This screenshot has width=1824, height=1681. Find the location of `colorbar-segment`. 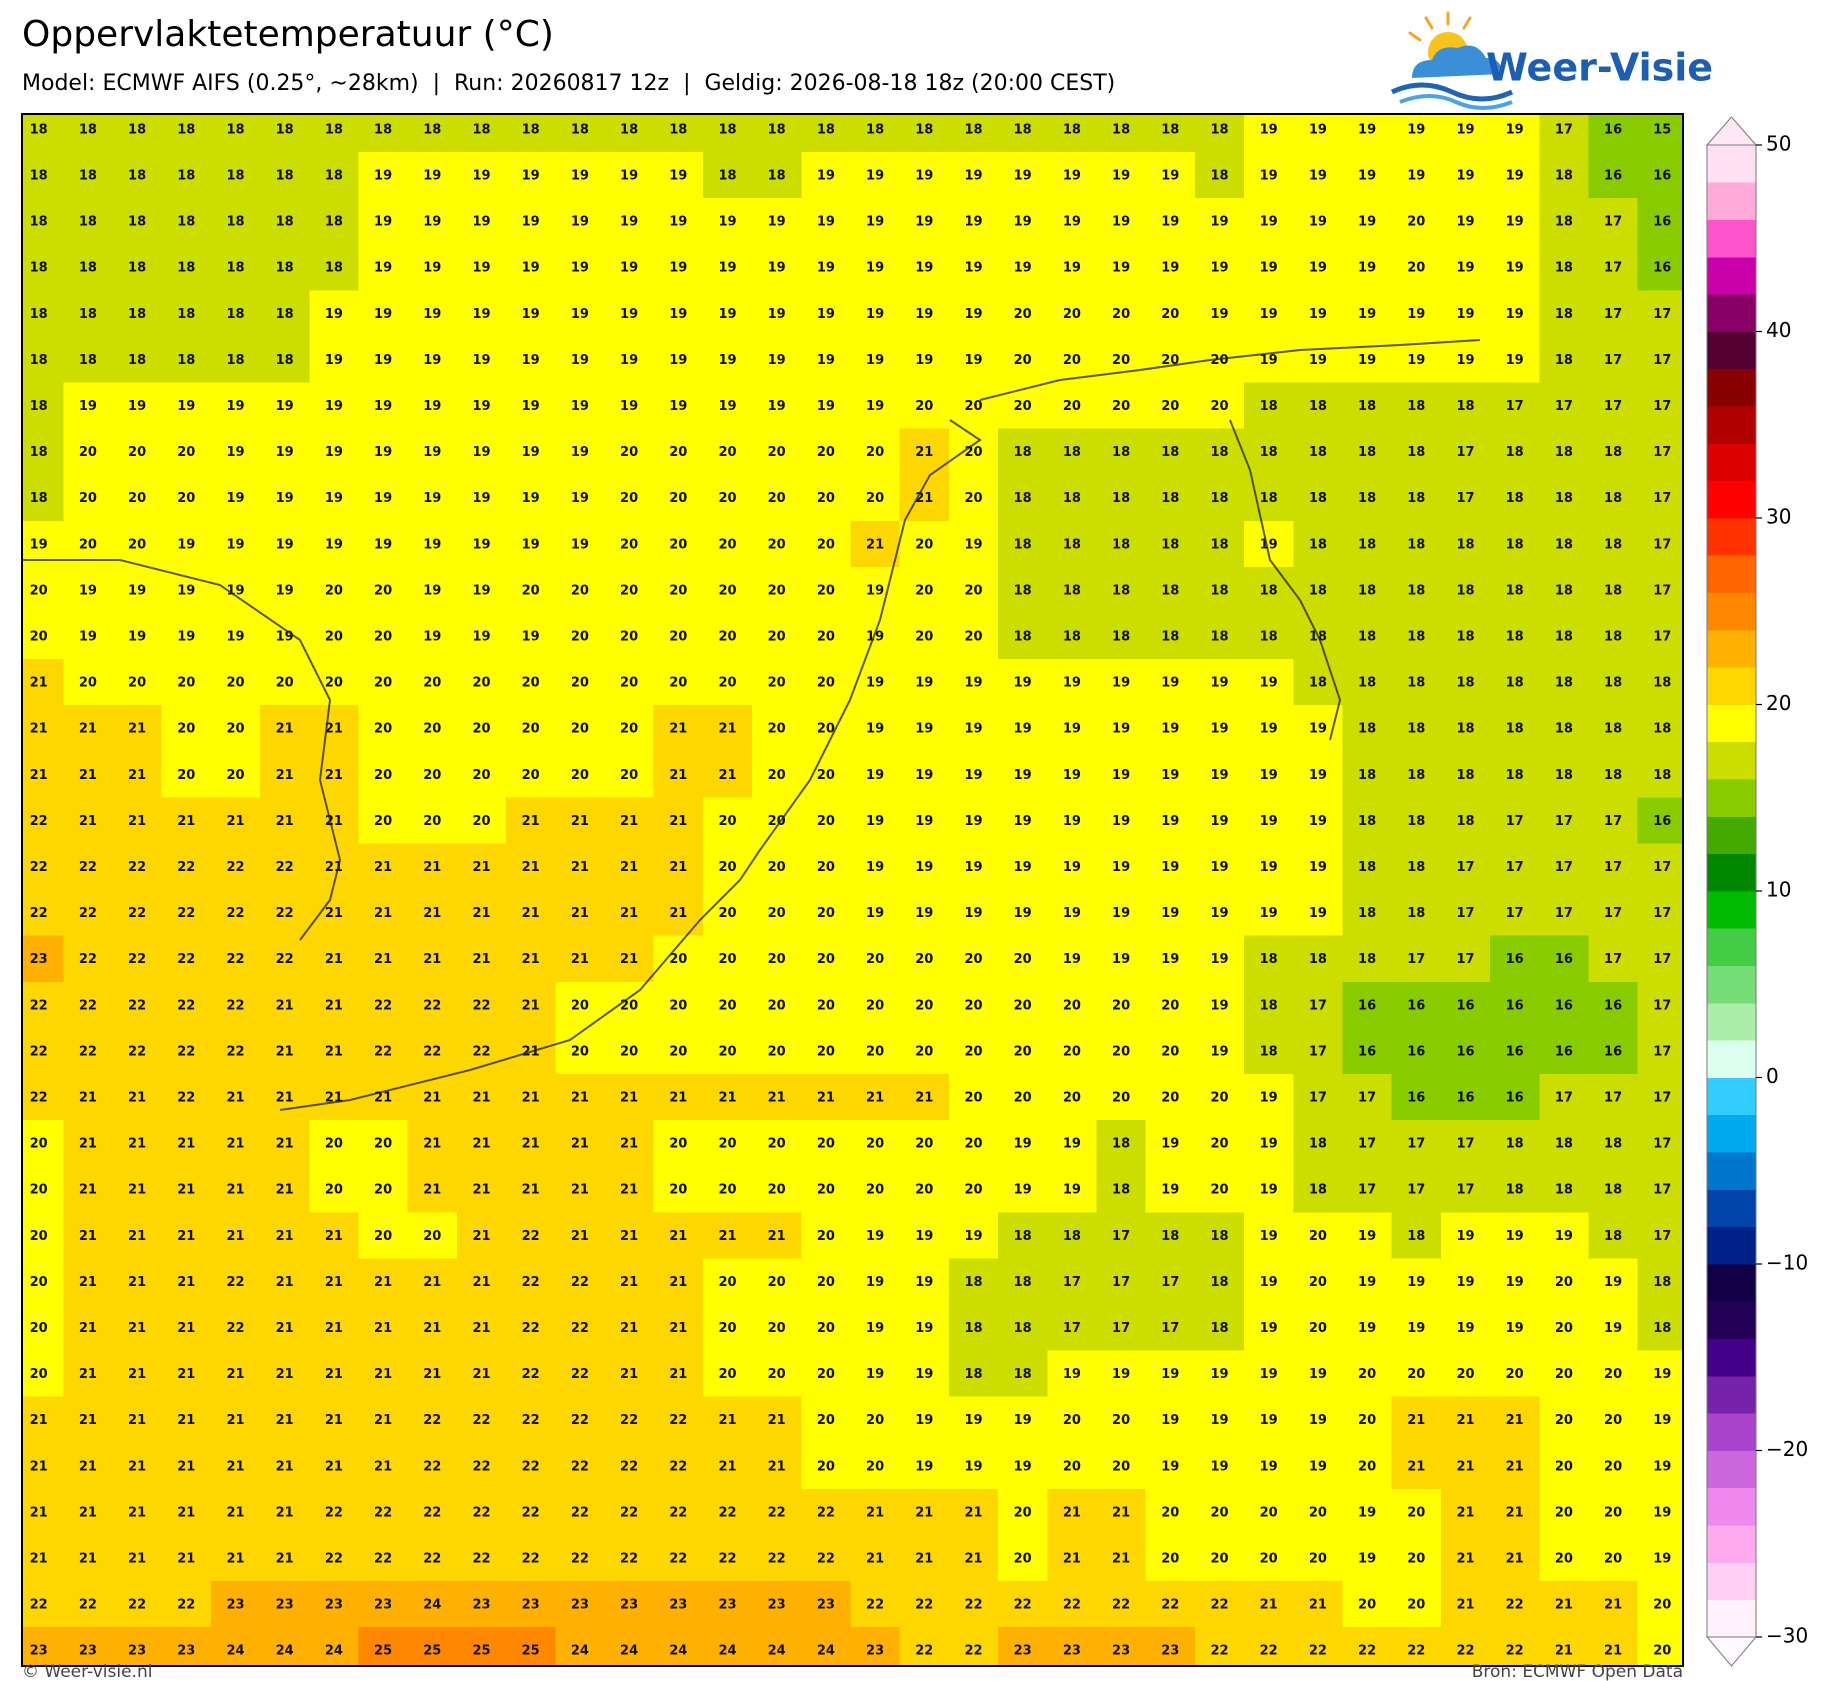

colorbar-segment is located at coordinates (1731, 1506).